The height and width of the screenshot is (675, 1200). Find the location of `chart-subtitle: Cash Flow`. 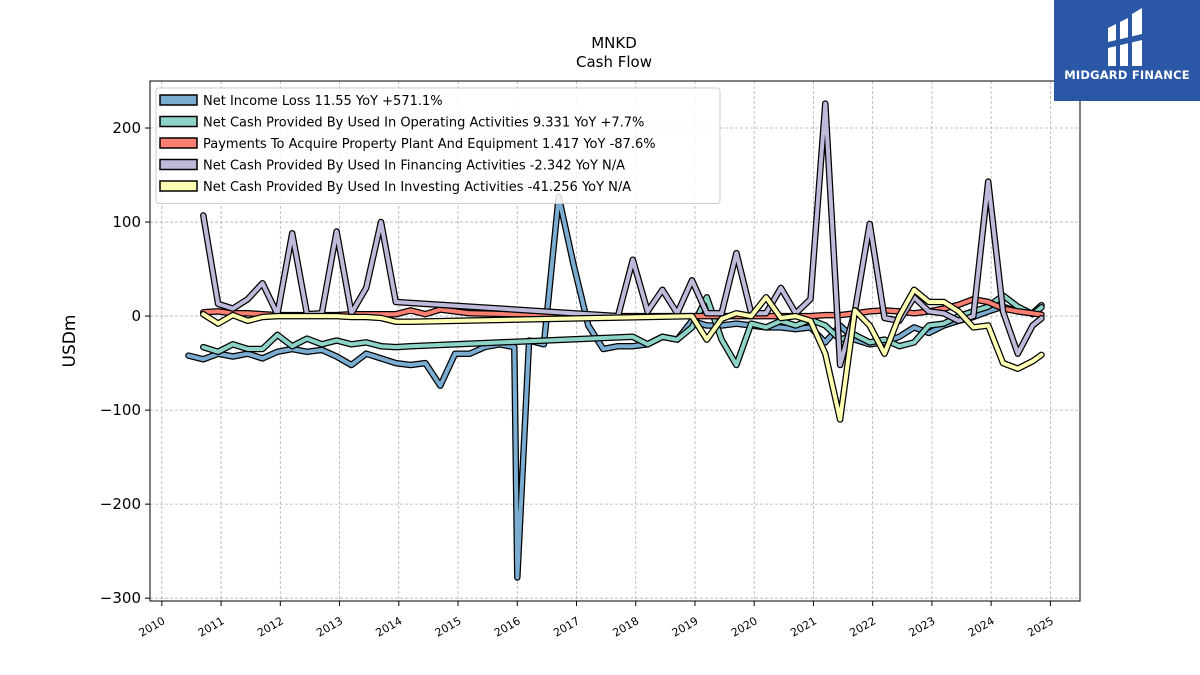

chart-subtitle: Cash Flow is located at coordinates (614, 62).